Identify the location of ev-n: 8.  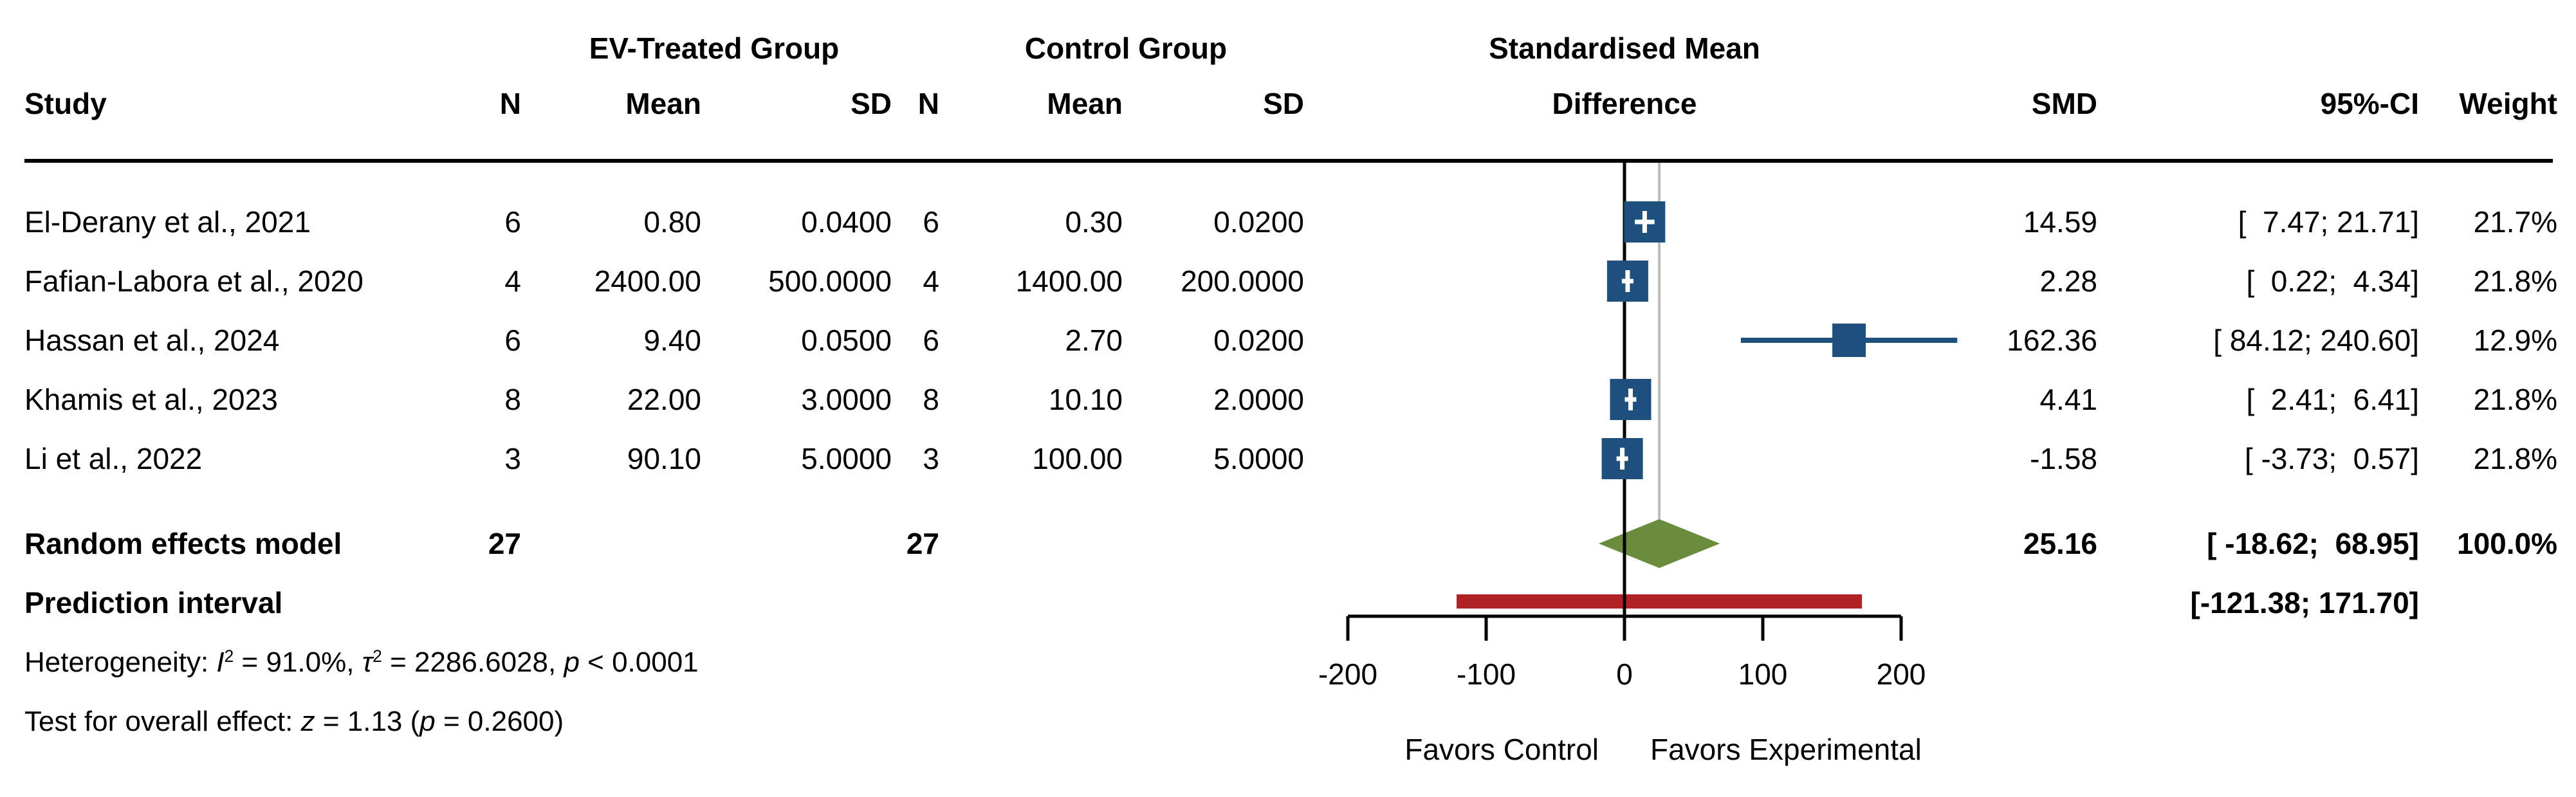
(512, 399).